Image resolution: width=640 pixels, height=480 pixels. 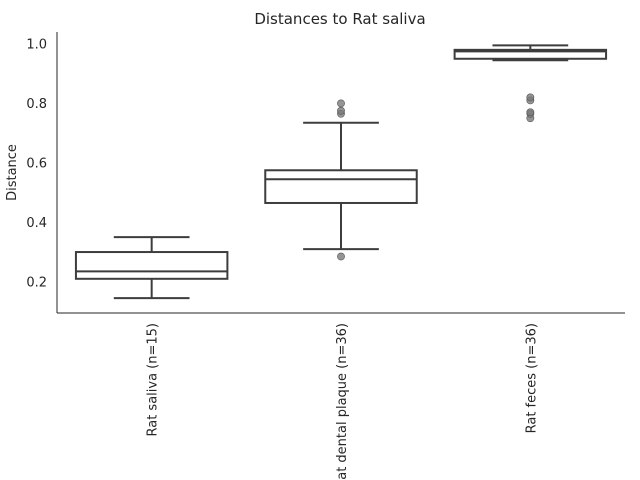 I want to click on chart-title: Distances to Rat saliva, so click(x=339, y=19).